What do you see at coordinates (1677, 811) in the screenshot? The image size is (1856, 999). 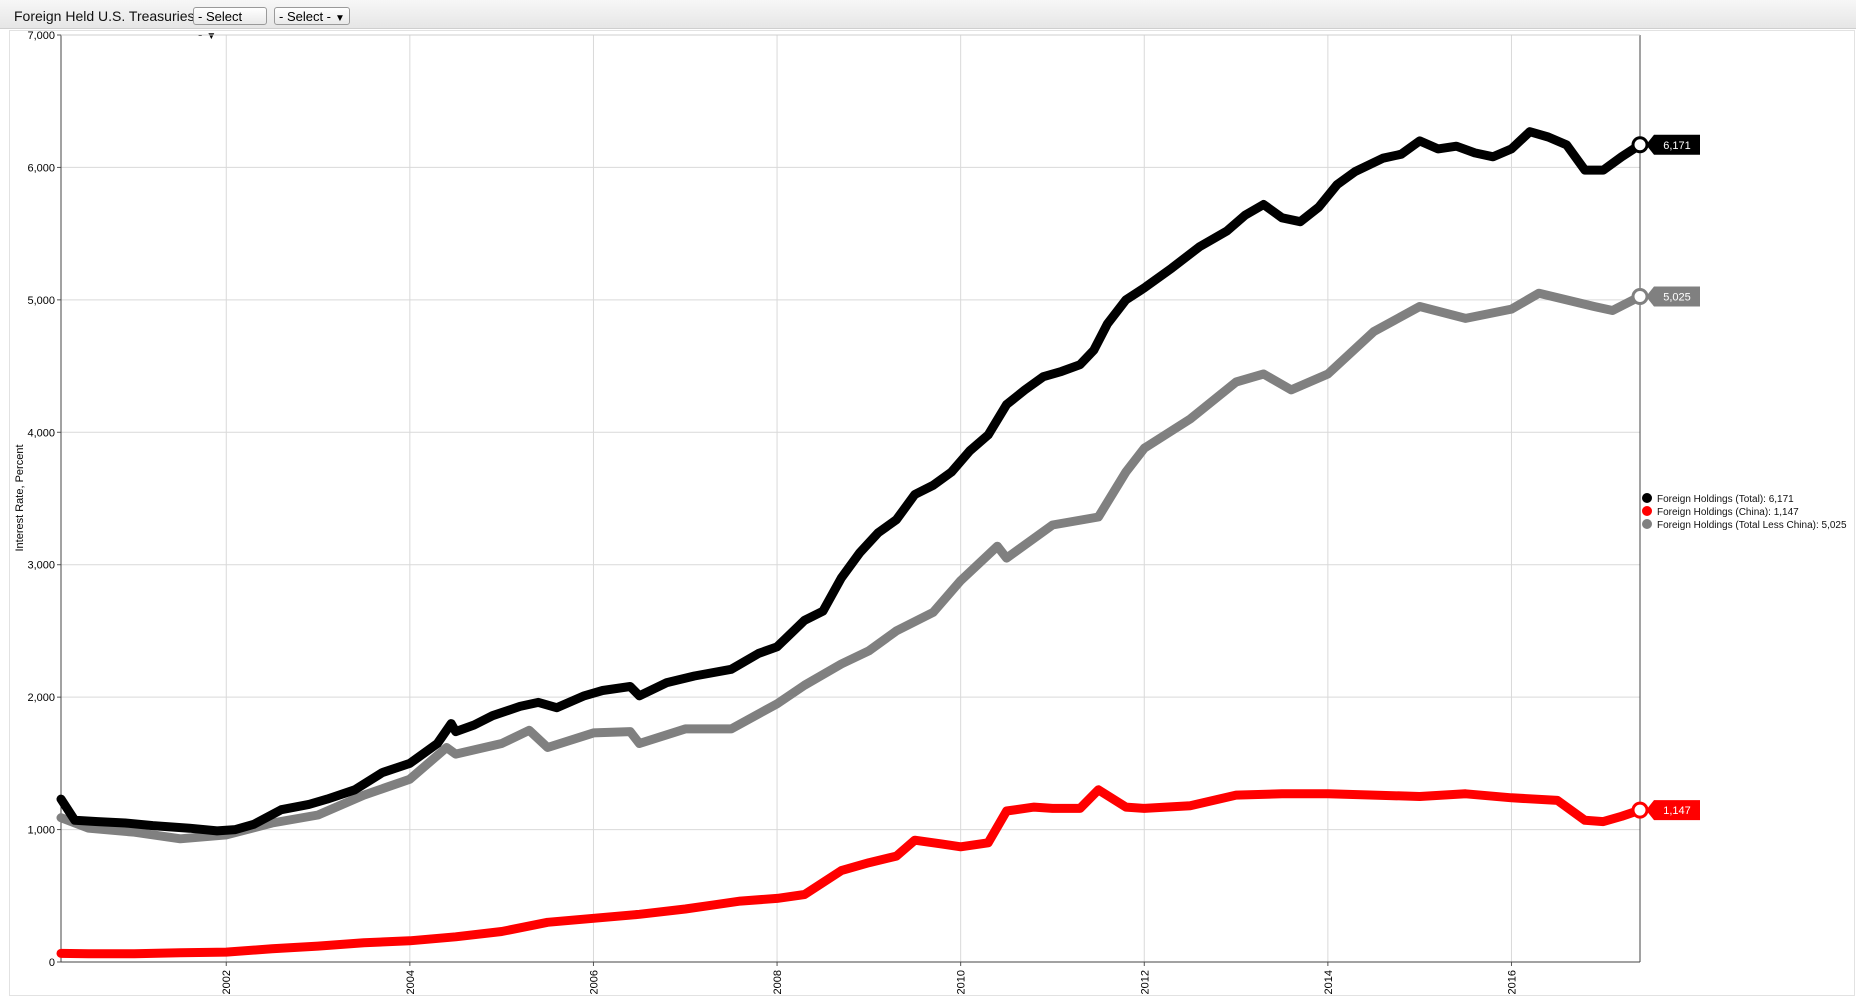 I see `series-end-value: 1,147` at bounding box center [1677, 811].